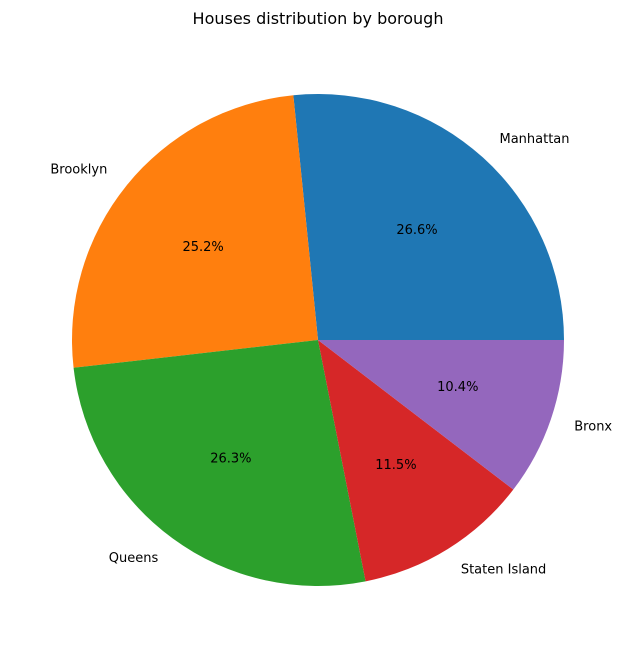 Image resolution: width=636 pixels, height=658 pixels. Describe the element at coordinates (593, 426) in the screenshot. I see `slice-label-bronx: Bronx` at that location.